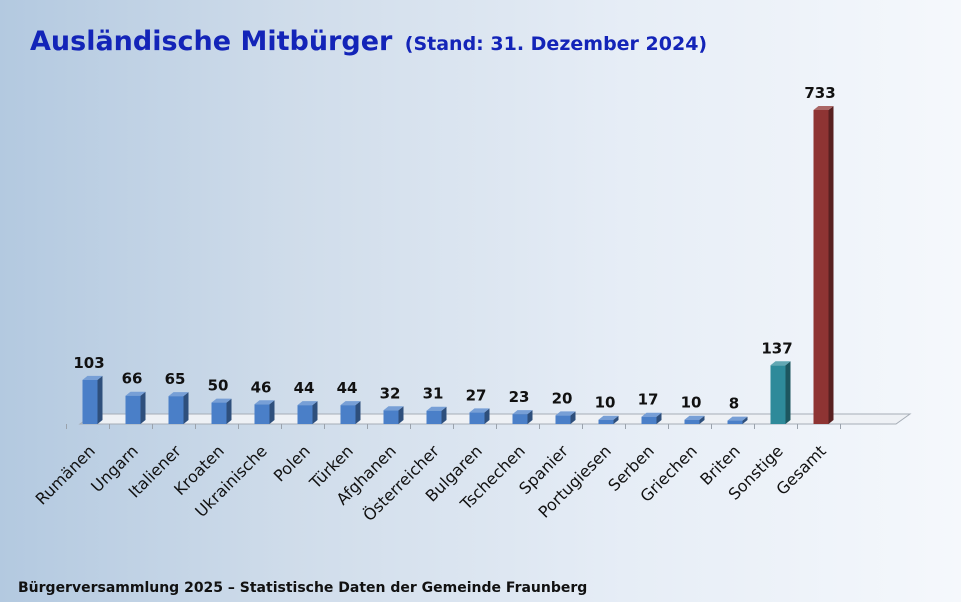 The height and width of the screenshot is (602, 961). What do you see at coordinates (562, 398) in the screenshot?
I see `data-label: 20` at bounding box center [562, 398].